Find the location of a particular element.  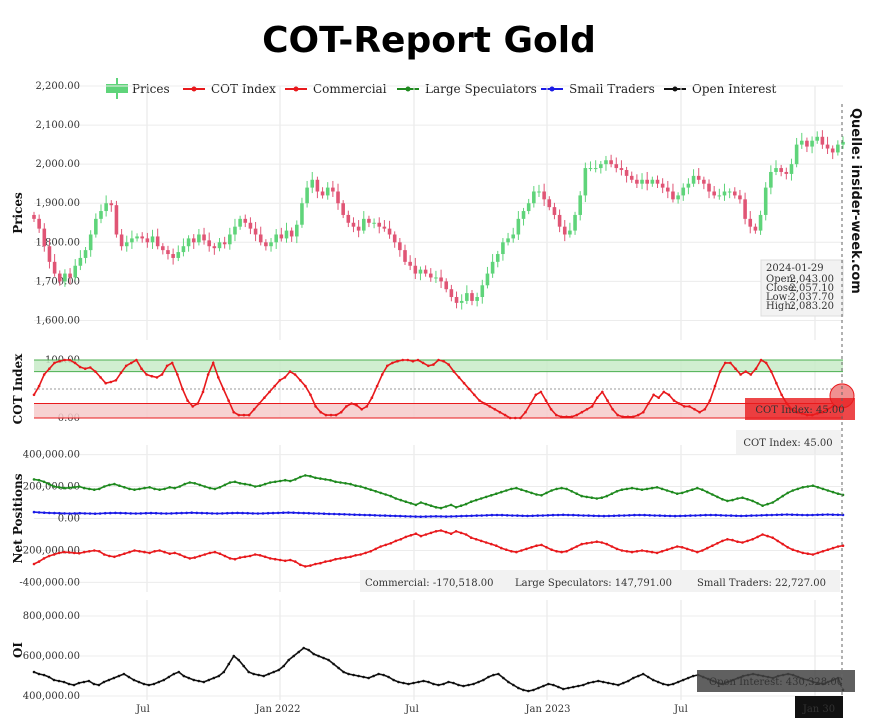

tooltip-date: 2024-01-29 is located at coordinates (795, 268).